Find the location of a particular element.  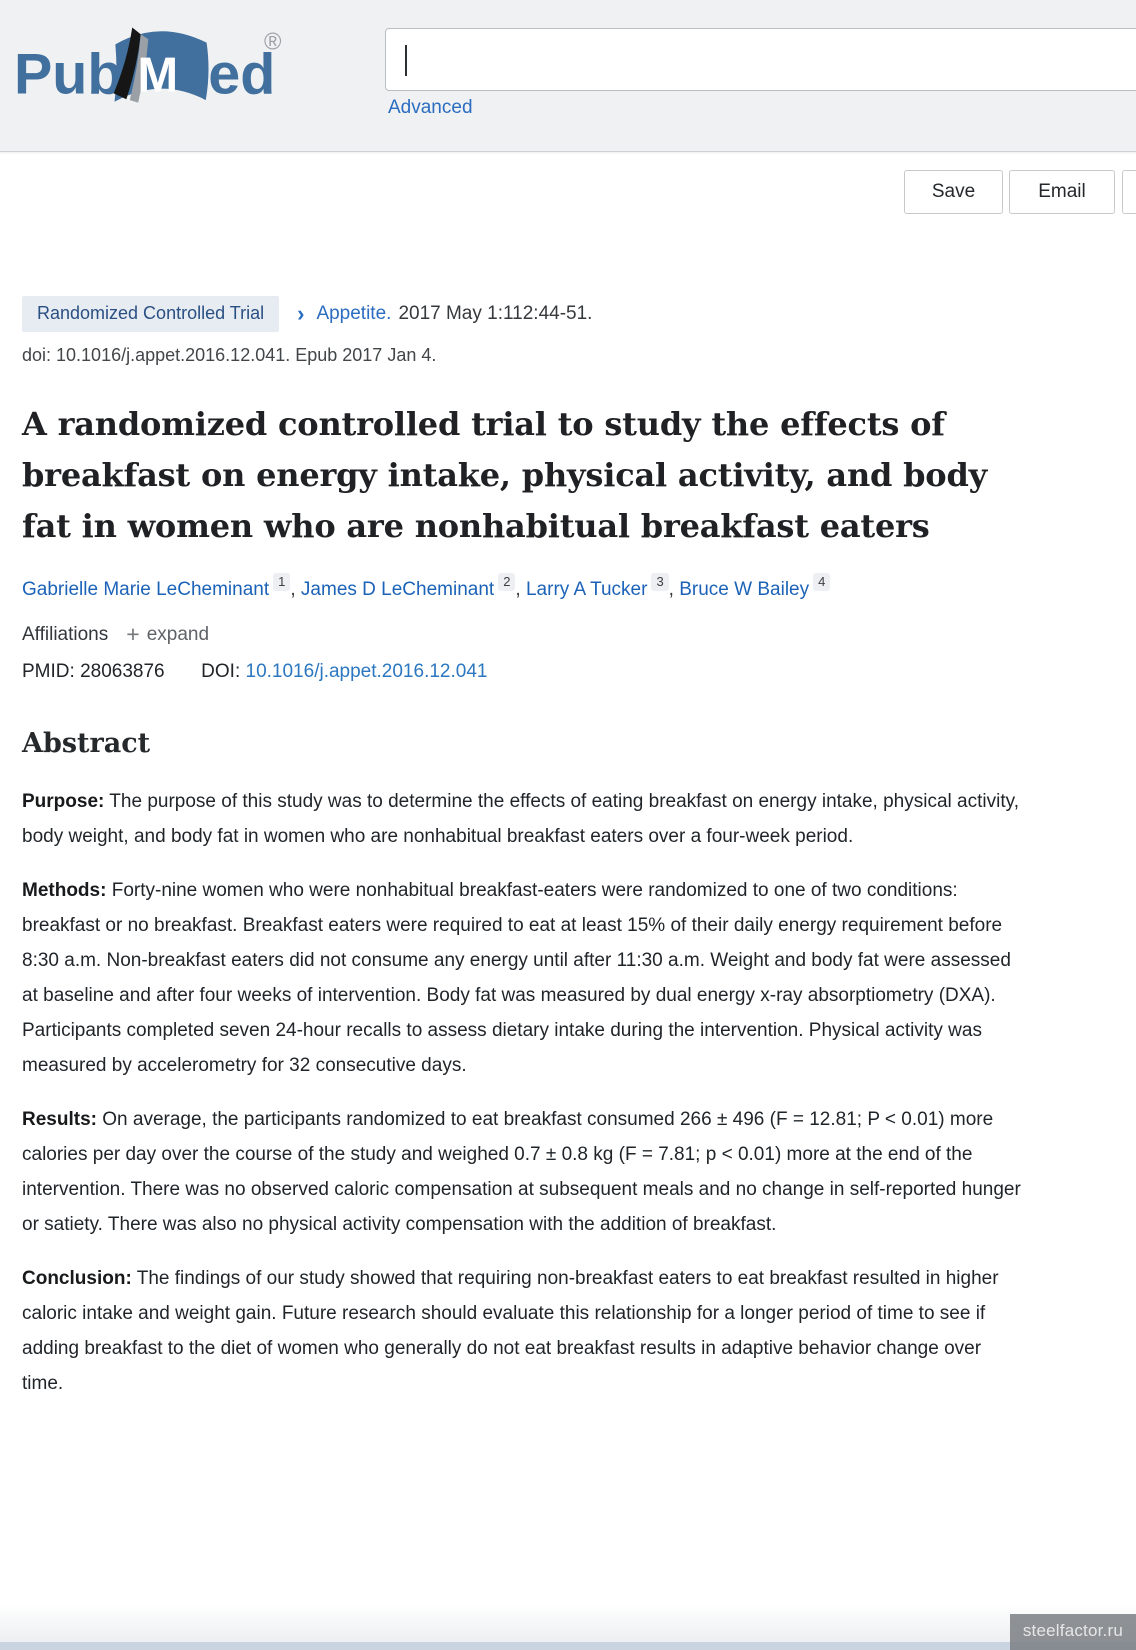

citation-date: 2017 May 1:112:44-51. is located at coordinates (495, 313).